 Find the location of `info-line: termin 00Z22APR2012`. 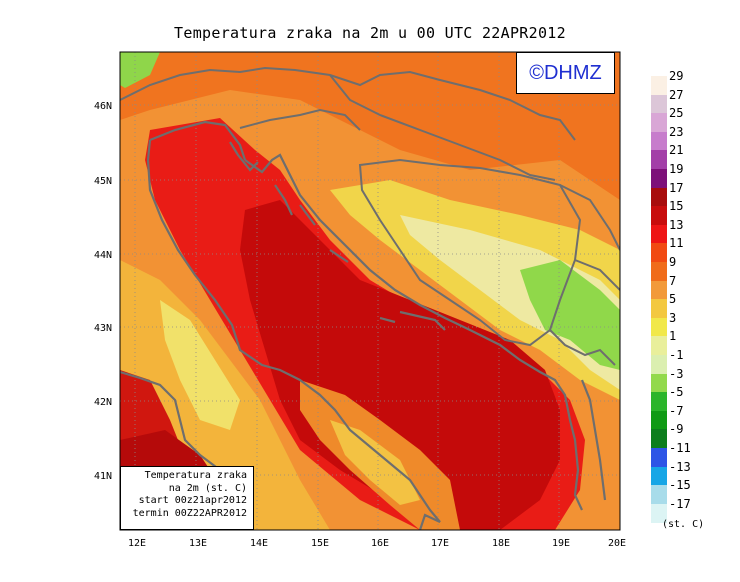

info-line: termin 00Z22APR2012 is located at coordinates (189, 513).